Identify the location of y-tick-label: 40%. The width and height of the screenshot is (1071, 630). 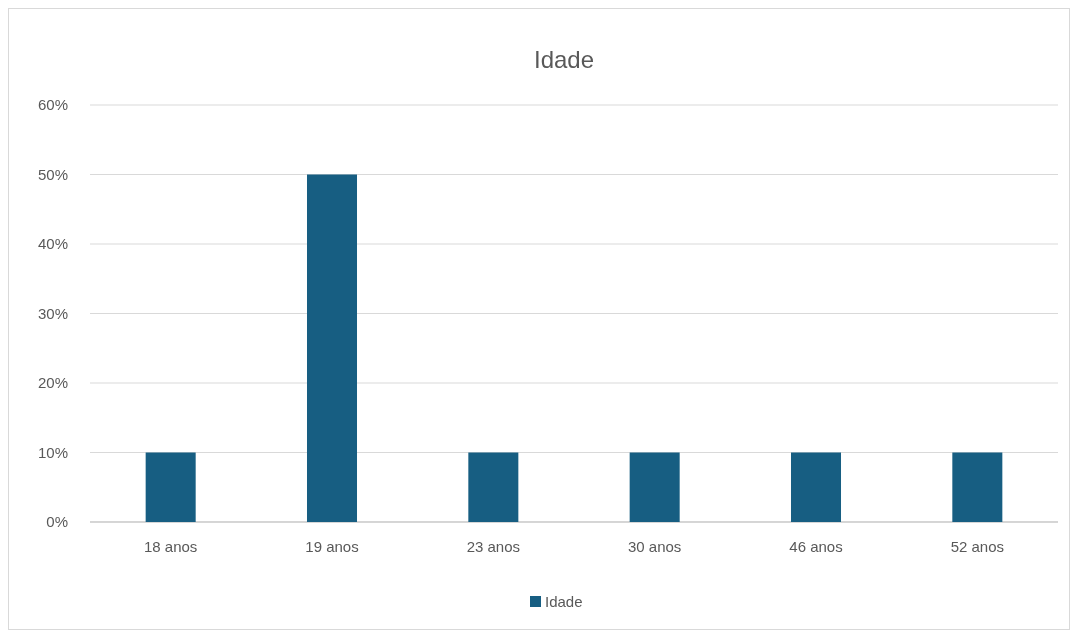
(52, 244).